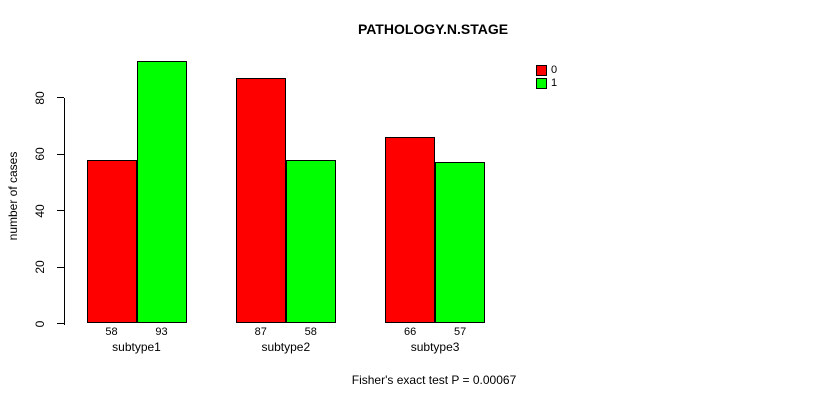 Image resolution: width=840 pixels, height=400 pixels. I want to click on chart-title: PATHOLOGY.N.STAGE, so click(433, 29).